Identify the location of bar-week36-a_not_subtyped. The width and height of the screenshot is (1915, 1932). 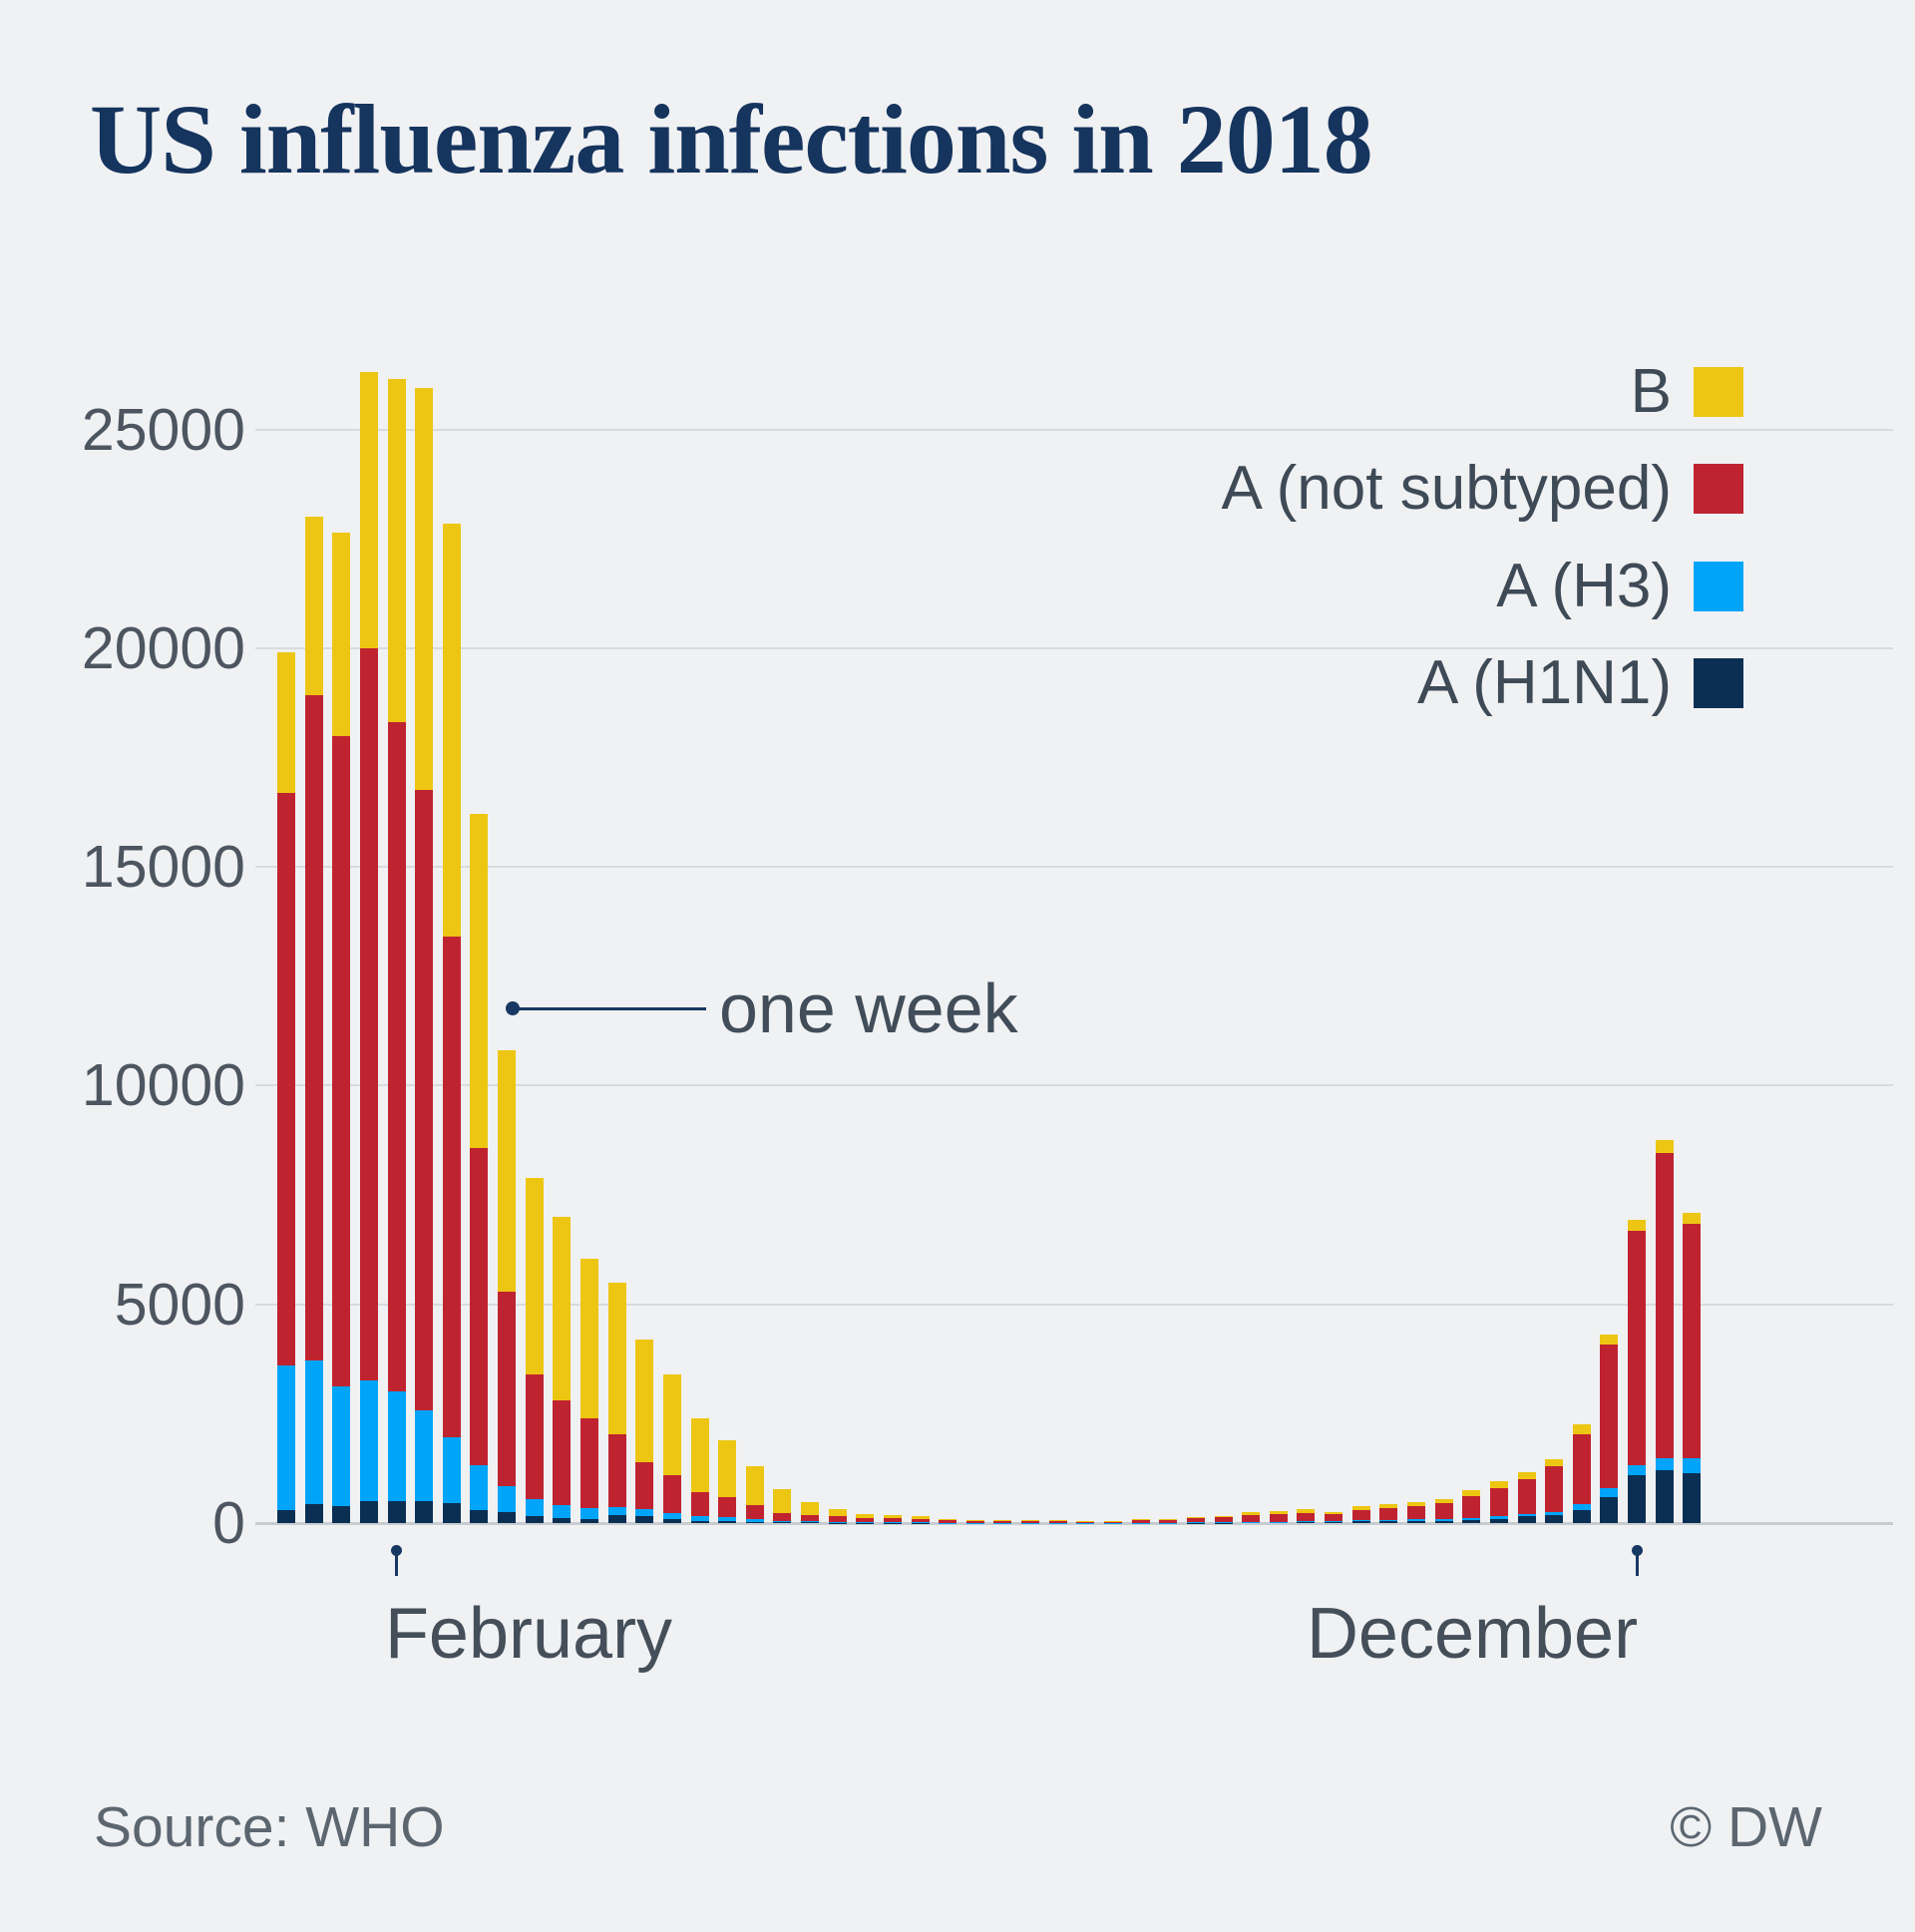
(1251, 1519).